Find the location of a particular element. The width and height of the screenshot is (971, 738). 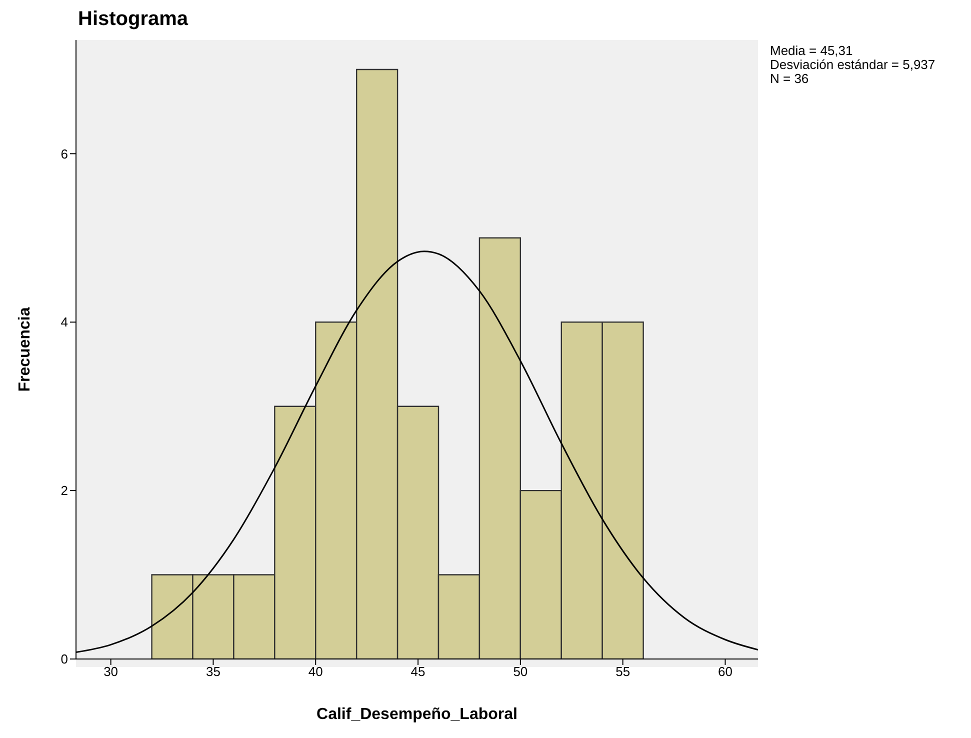

x-axis-title: Calif_Desempeño_Laboral is located at coordinates (417, 714).